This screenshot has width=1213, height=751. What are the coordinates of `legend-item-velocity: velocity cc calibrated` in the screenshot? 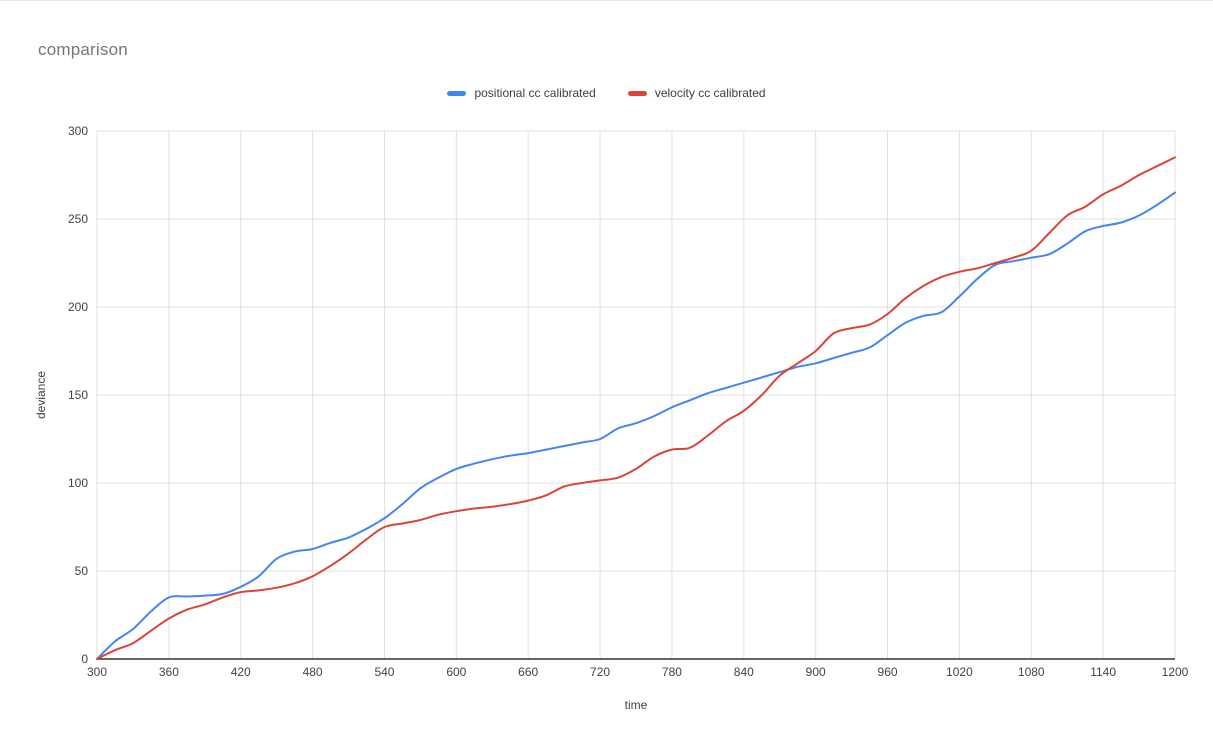 It's located at (696, 93).